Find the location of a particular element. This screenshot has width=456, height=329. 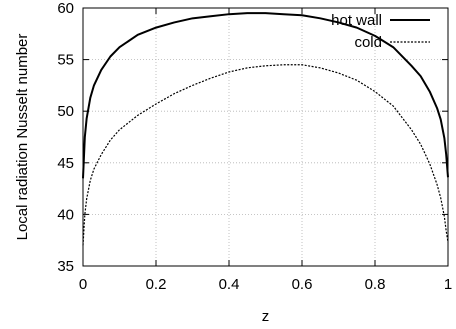

y-tick-label: 35 is located at coordinates (65, 266).